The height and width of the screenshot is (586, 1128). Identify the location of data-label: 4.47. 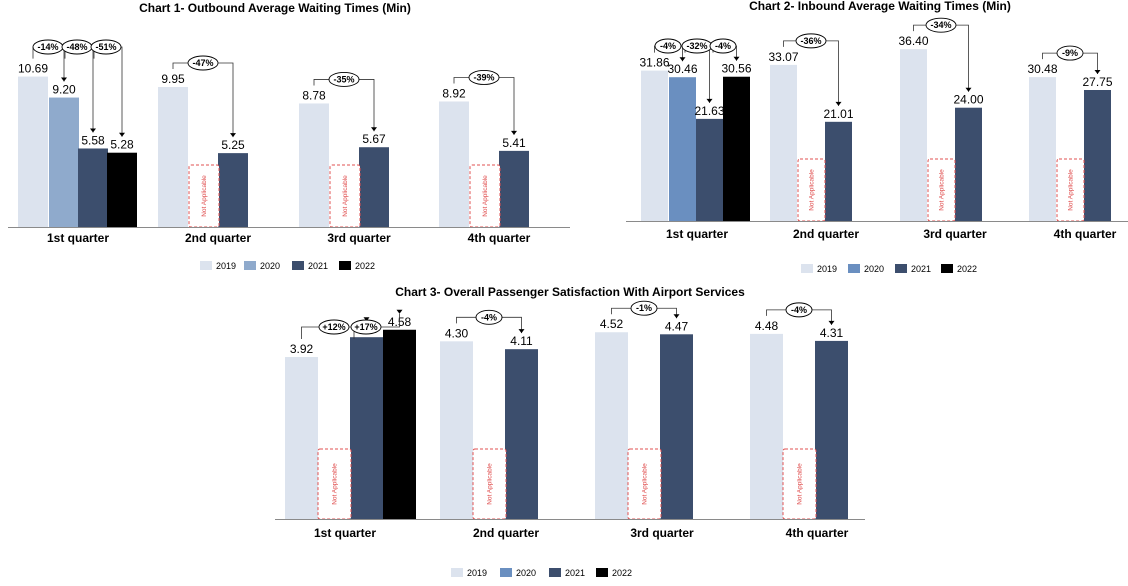
(677, 326).